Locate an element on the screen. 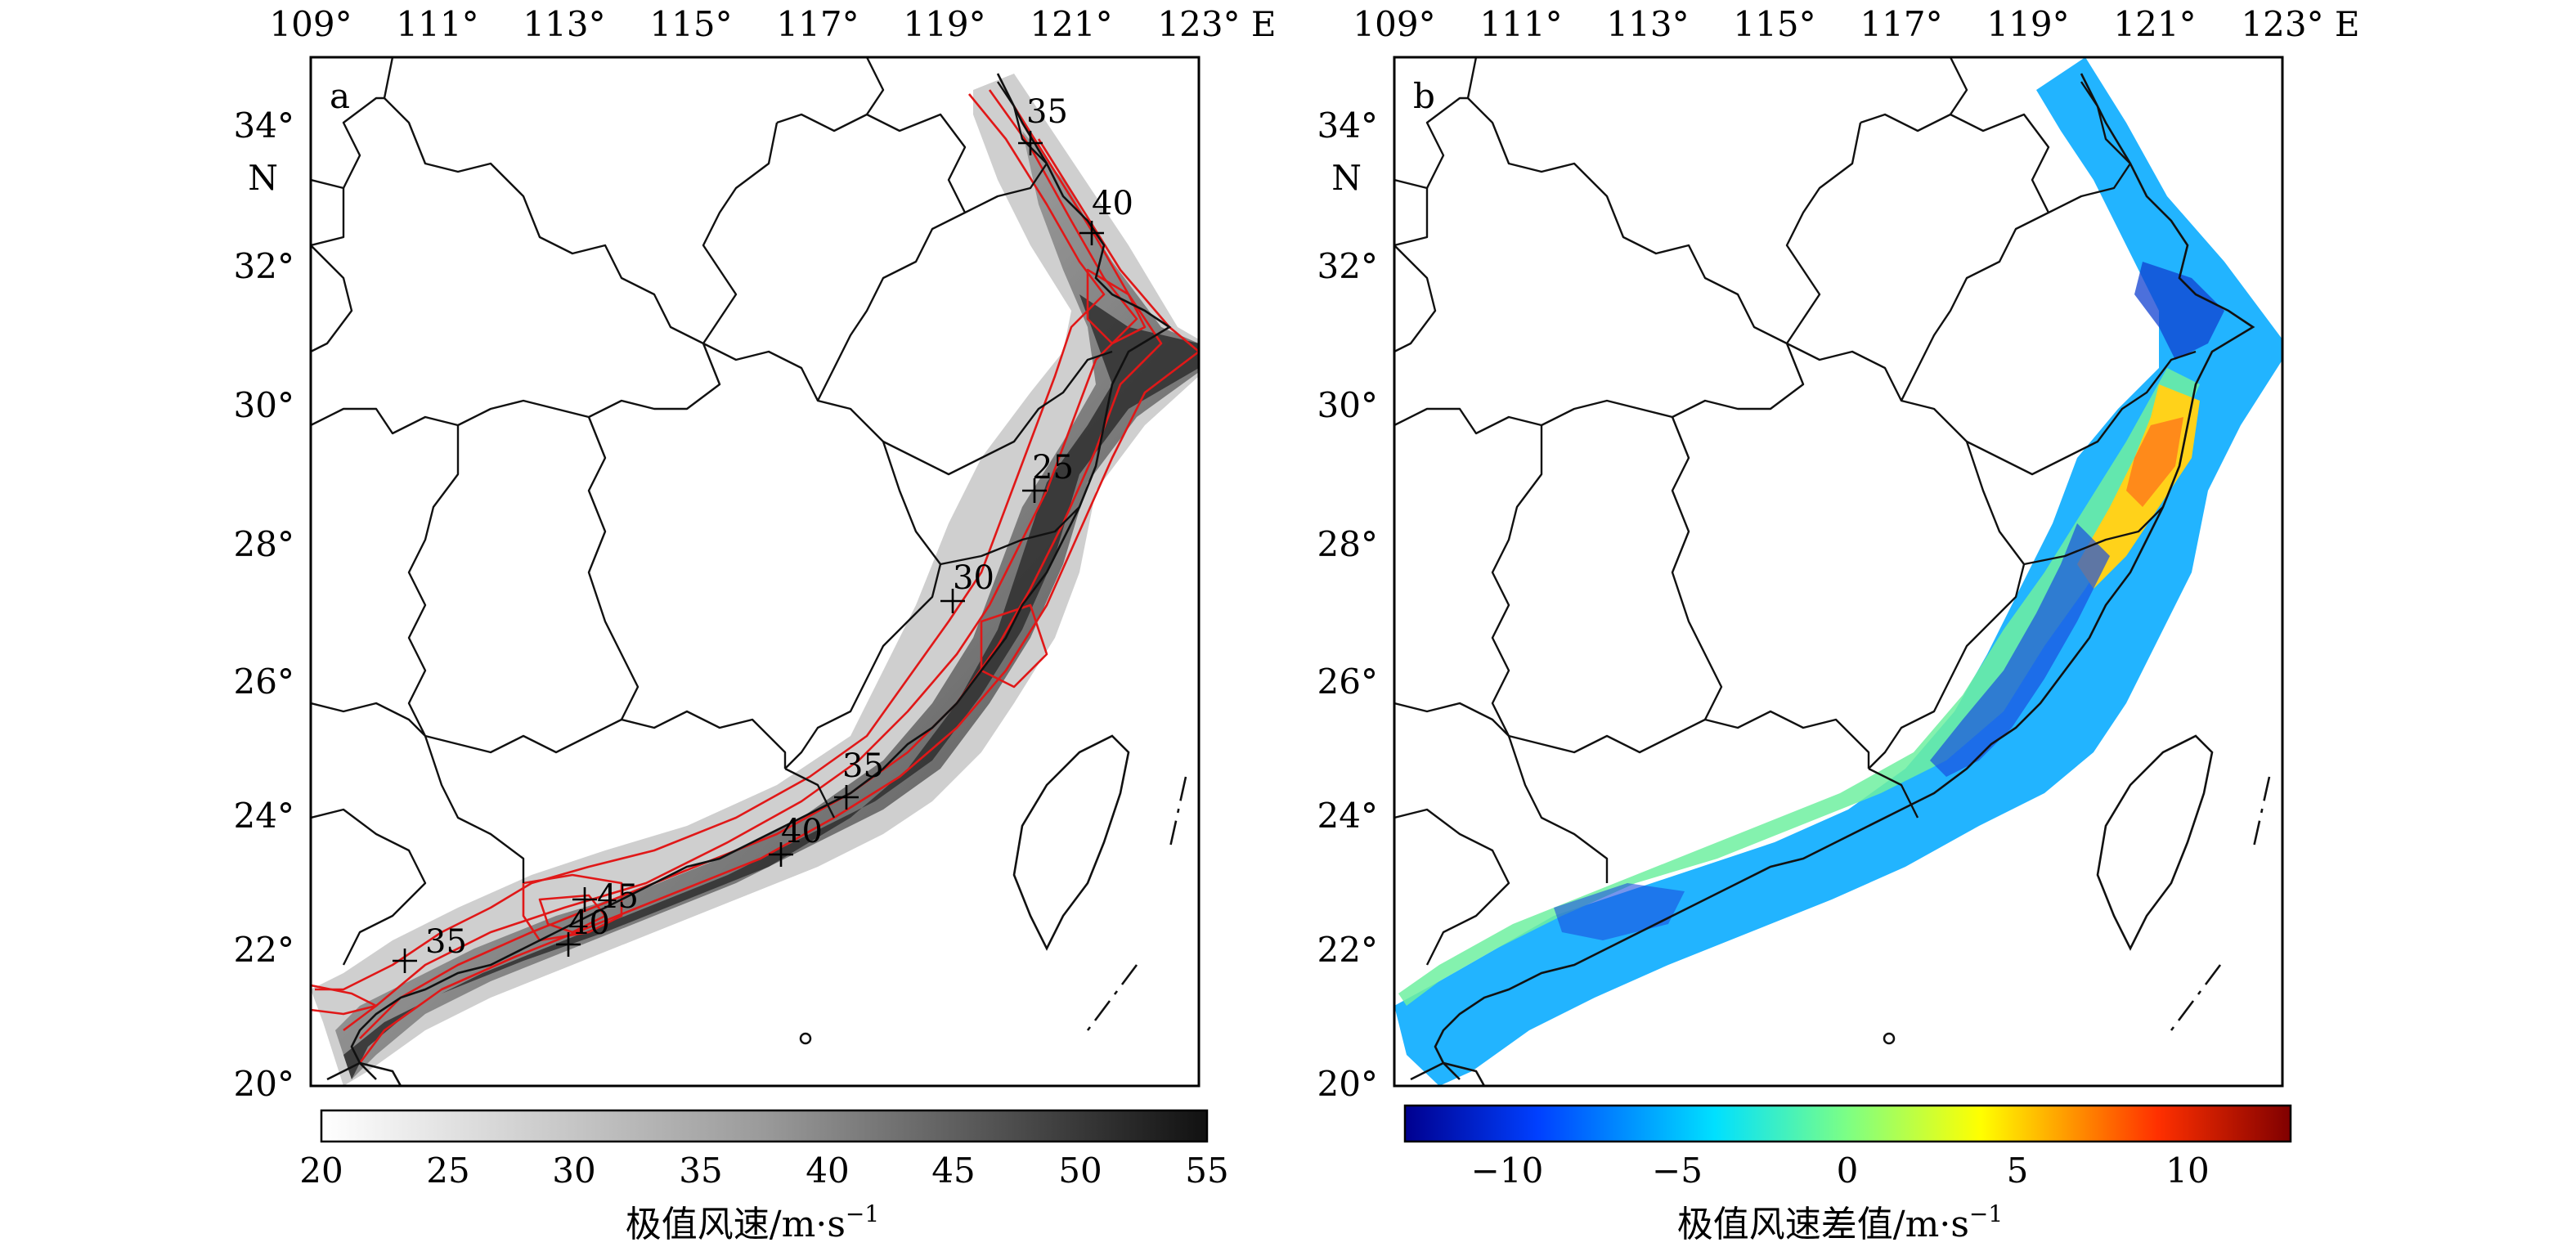 The height and width of the screenshot is (1256, 2576). colorbar-tick: 10 is located at coordinates (2187, 1171).